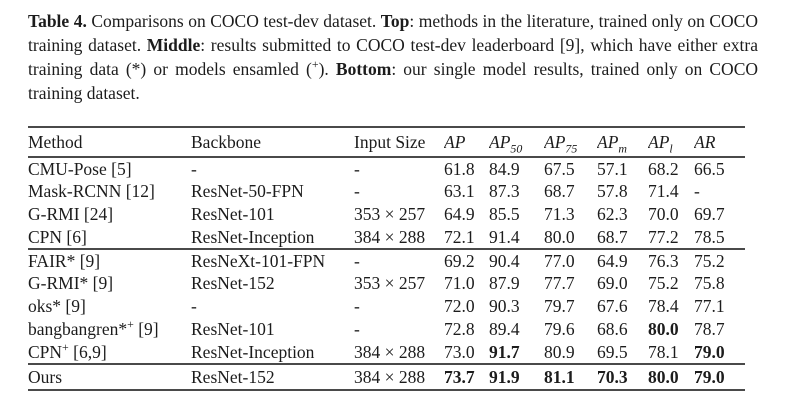 This screenshot has height=419, width=786. I want to click on metric-cell-ap: 63.1, so click(459, 191).